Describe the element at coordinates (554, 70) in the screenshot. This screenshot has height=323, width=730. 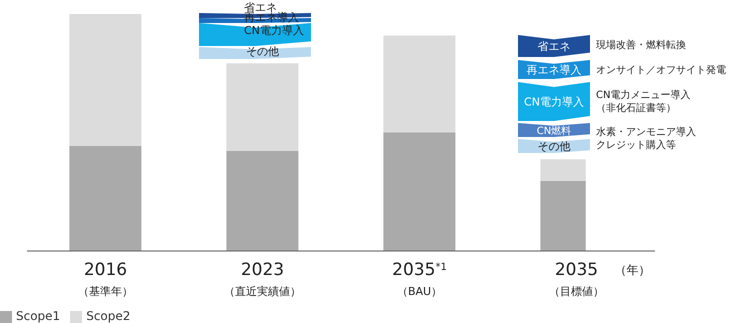
I see `annotation: 再エネ導入` at that location.